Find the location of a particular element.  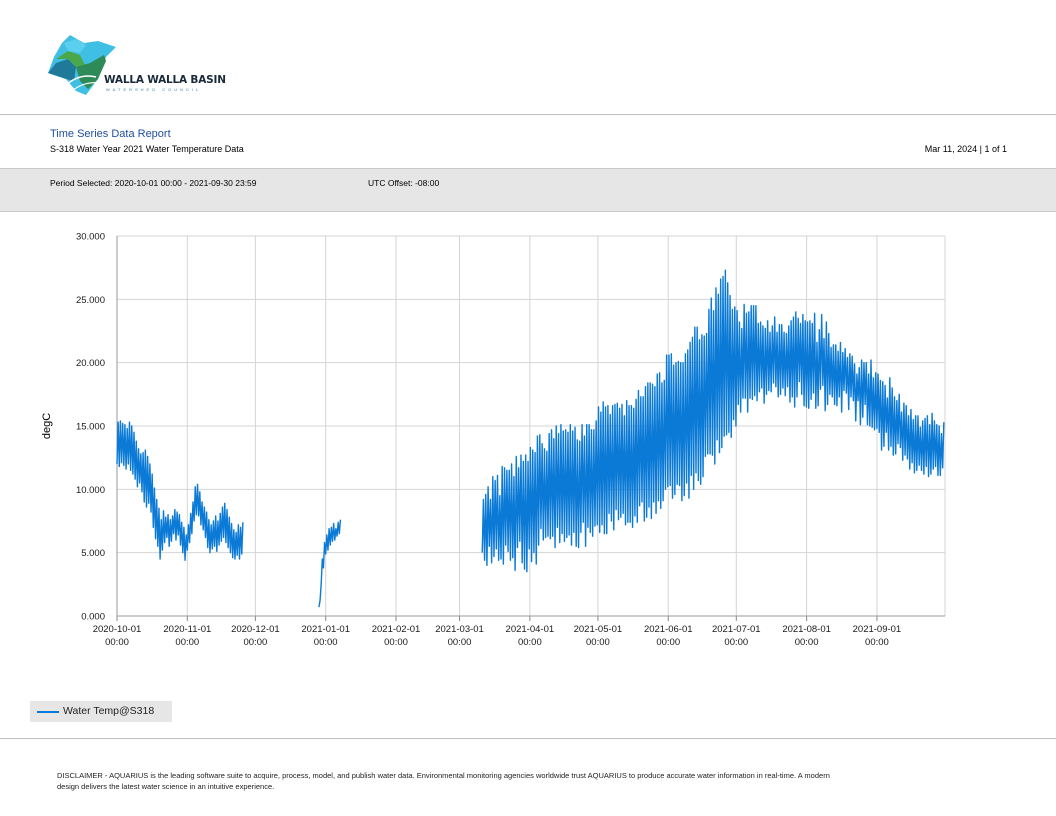

y-axis-label: degC is located at coordinates (47, 426).